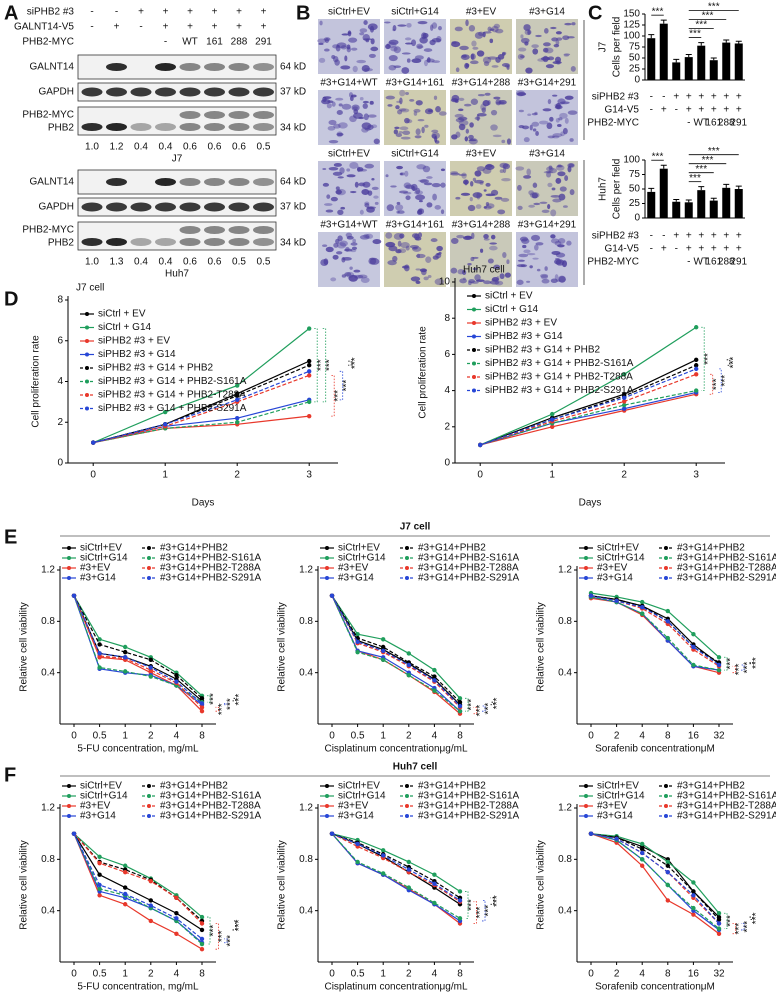 This screenshot has height=998, width=776. I want to click on panel-letter: B, so click(303, 13).